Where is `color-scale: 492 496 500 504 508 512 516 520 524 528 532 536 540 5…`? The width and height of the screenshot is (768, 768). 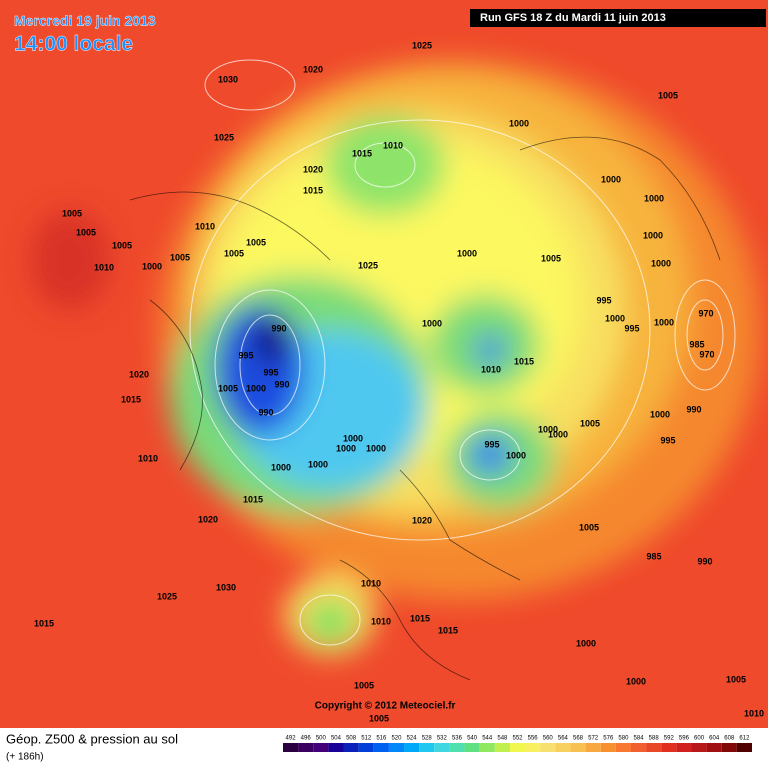
color-scale: 492 496 500 504 508 512 516 520 524 528 532 536 540 5… is located at coordinates (517, 744).